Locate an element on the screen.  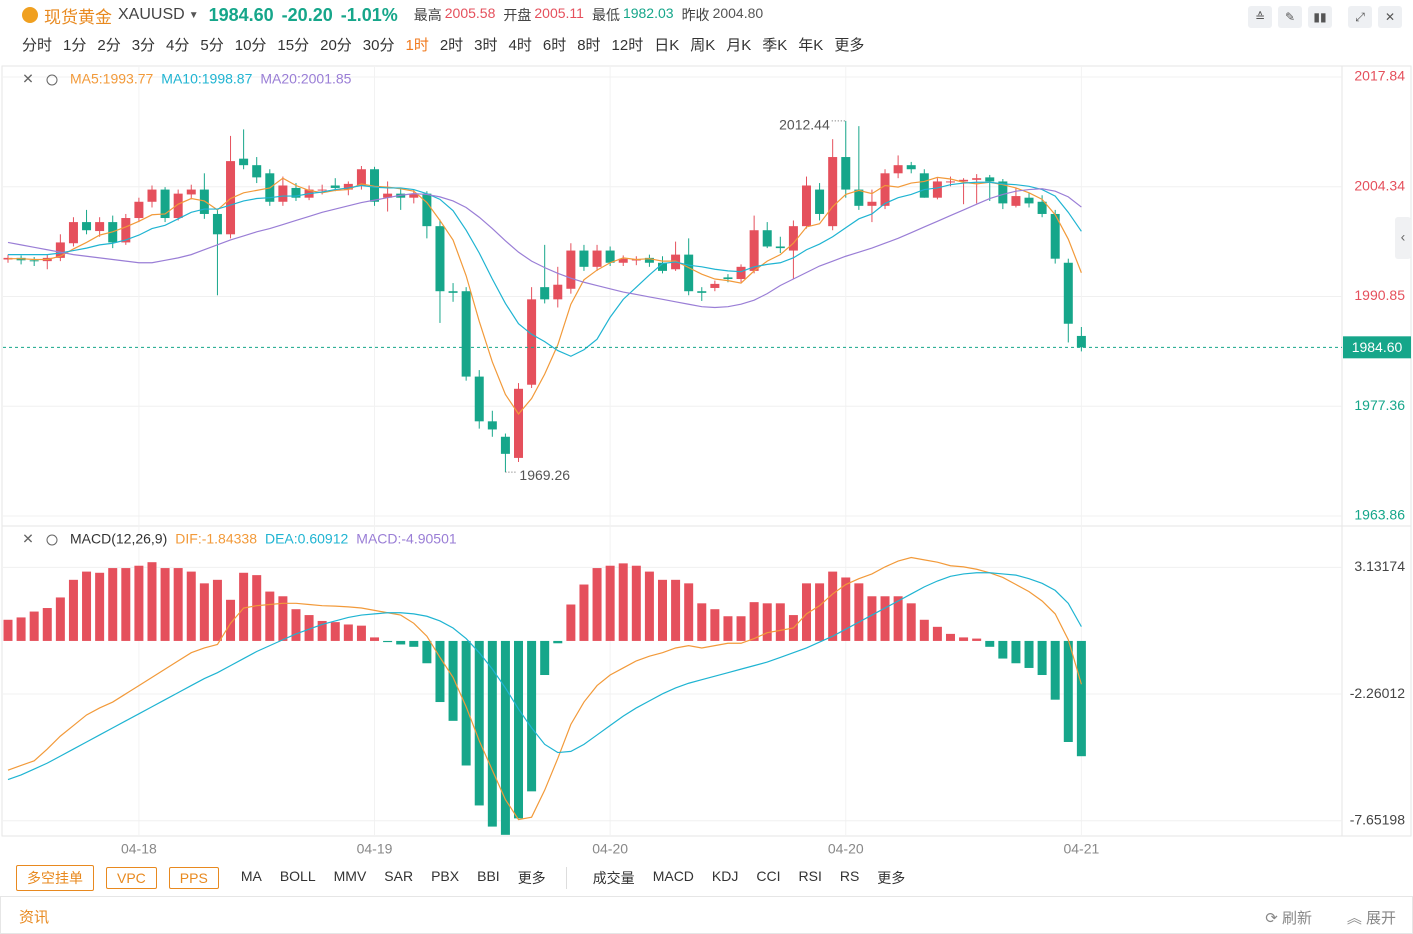
period-tab: 年K is located at coordinates (811, 45).